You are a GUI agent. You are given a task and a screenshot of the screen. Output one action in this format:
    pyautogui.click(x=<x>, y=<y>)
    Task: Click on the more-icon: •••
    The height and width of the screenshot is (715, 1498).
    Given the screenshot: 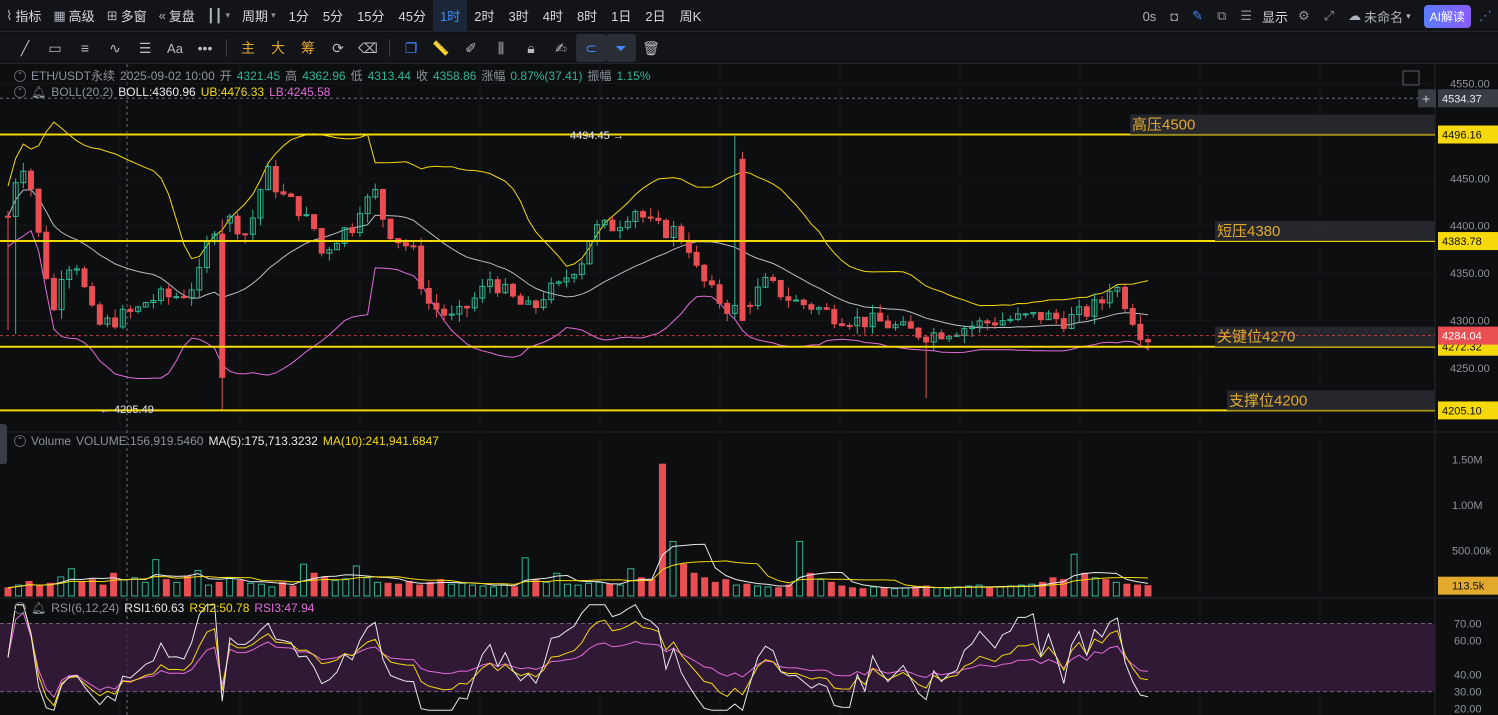 What is the action you would take?
    pyautogui.click(x=205, y=48)
    